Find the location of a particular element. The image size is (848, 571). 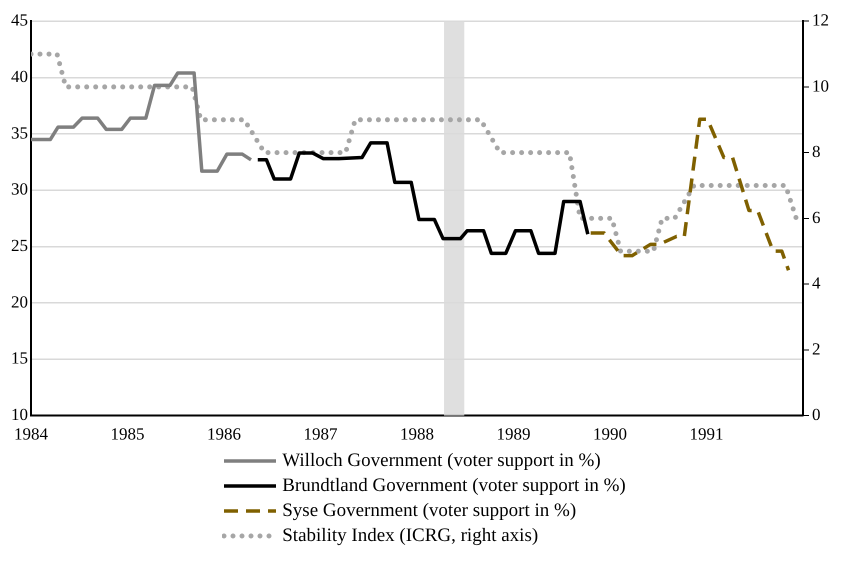

x-tick-label: 1986 is located at coordinates (224, 434).